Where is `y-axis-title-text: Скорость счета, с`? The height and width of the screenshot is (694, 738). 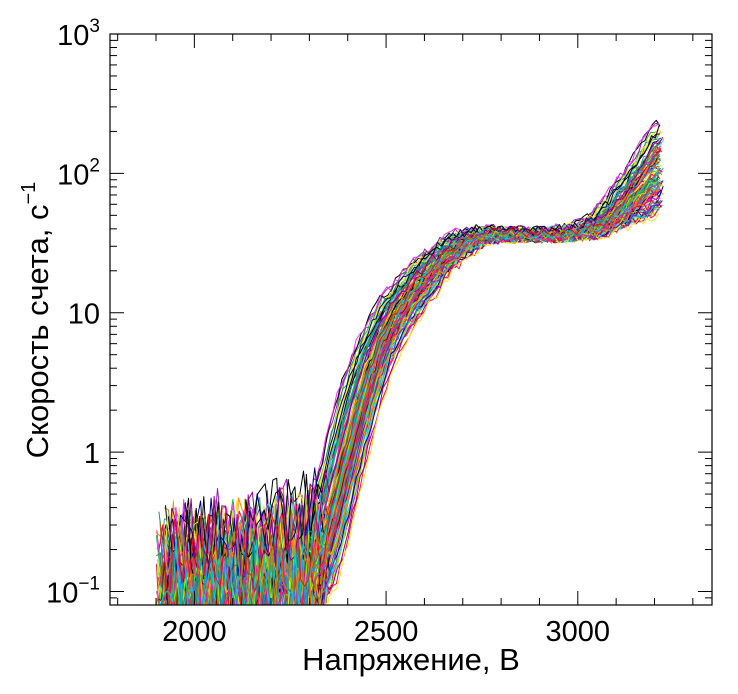
y-axis-title-text: Скорость счета, с is located at coordinates (37, 332).